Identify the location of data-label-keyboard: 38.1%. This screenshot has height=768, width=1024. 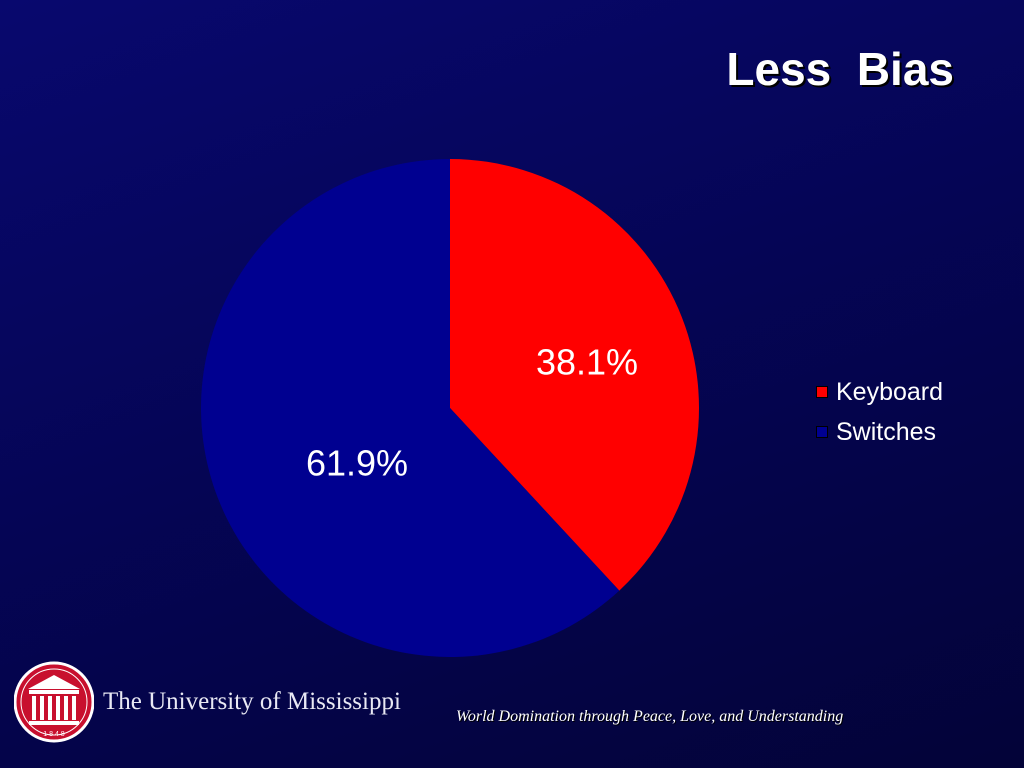
(587, 362).